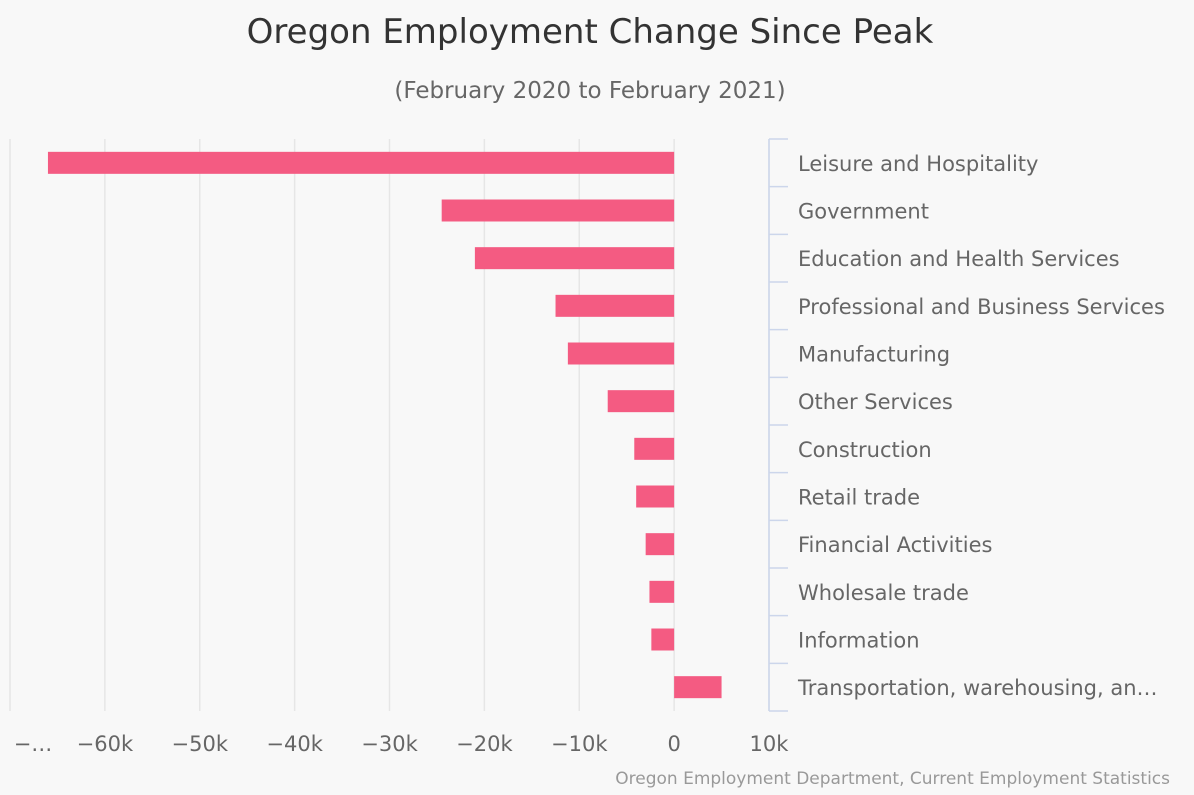 This screenshot has height=795, width=1194. What do you see at coordinates (859, 498) in the screenshot?
I see `category-label: Retail trade` at bounding box center [859, 498].